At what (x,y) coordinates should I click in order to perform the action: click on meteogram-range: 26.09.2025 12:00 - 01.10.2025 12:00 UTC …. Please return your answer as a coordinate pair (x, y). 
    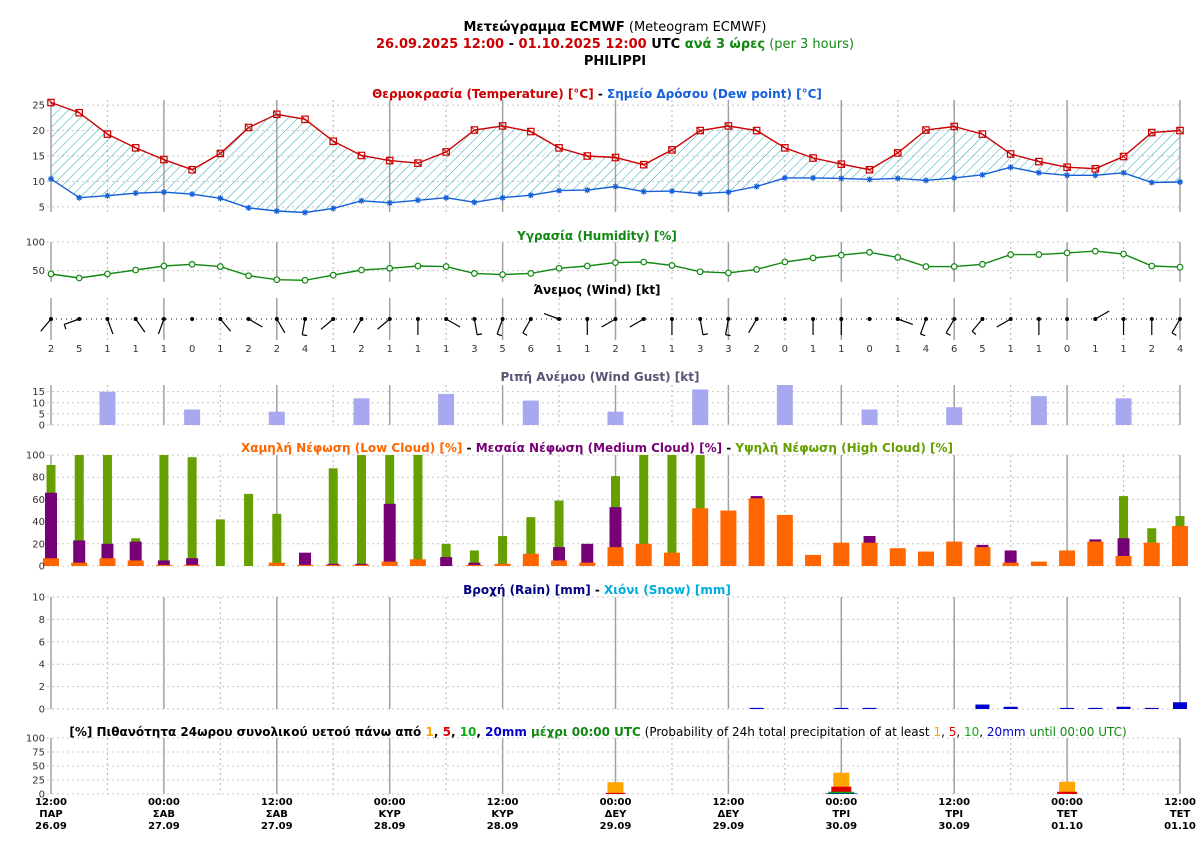
    Looking at the image, I should click on (615, 44).